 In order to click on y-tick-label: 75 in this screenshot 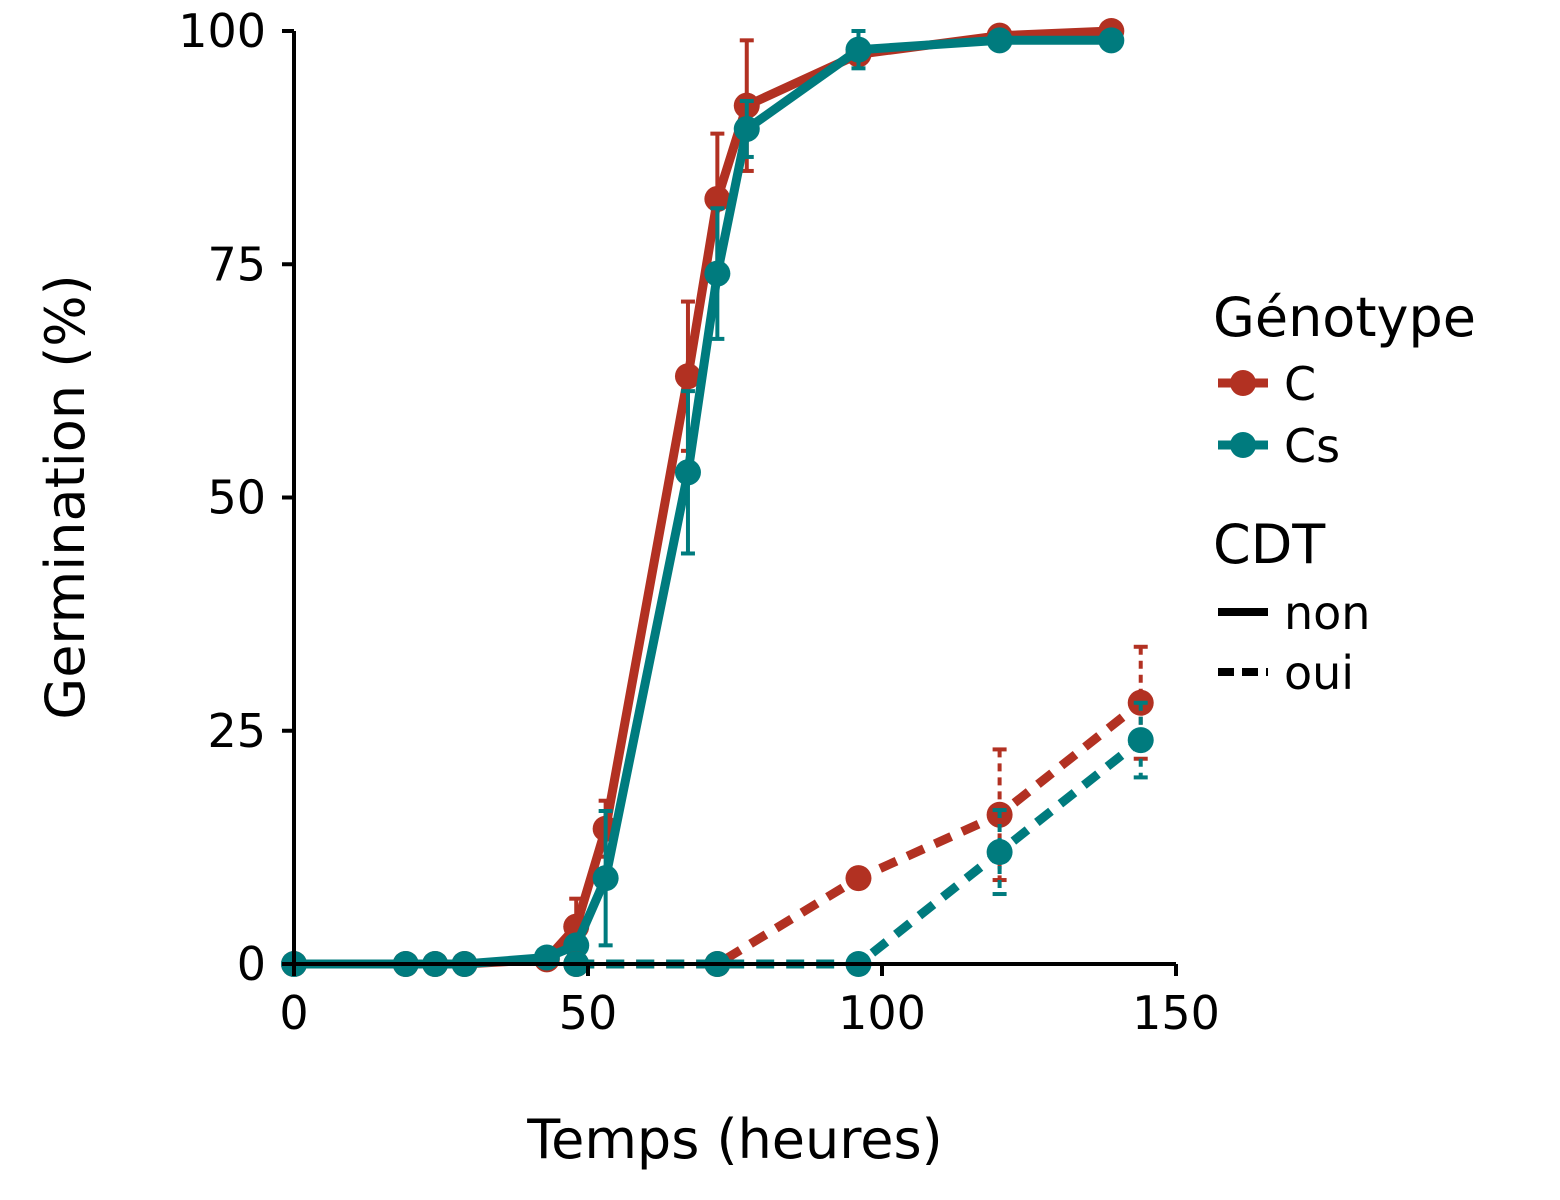, I will do `click(236, 264)`.